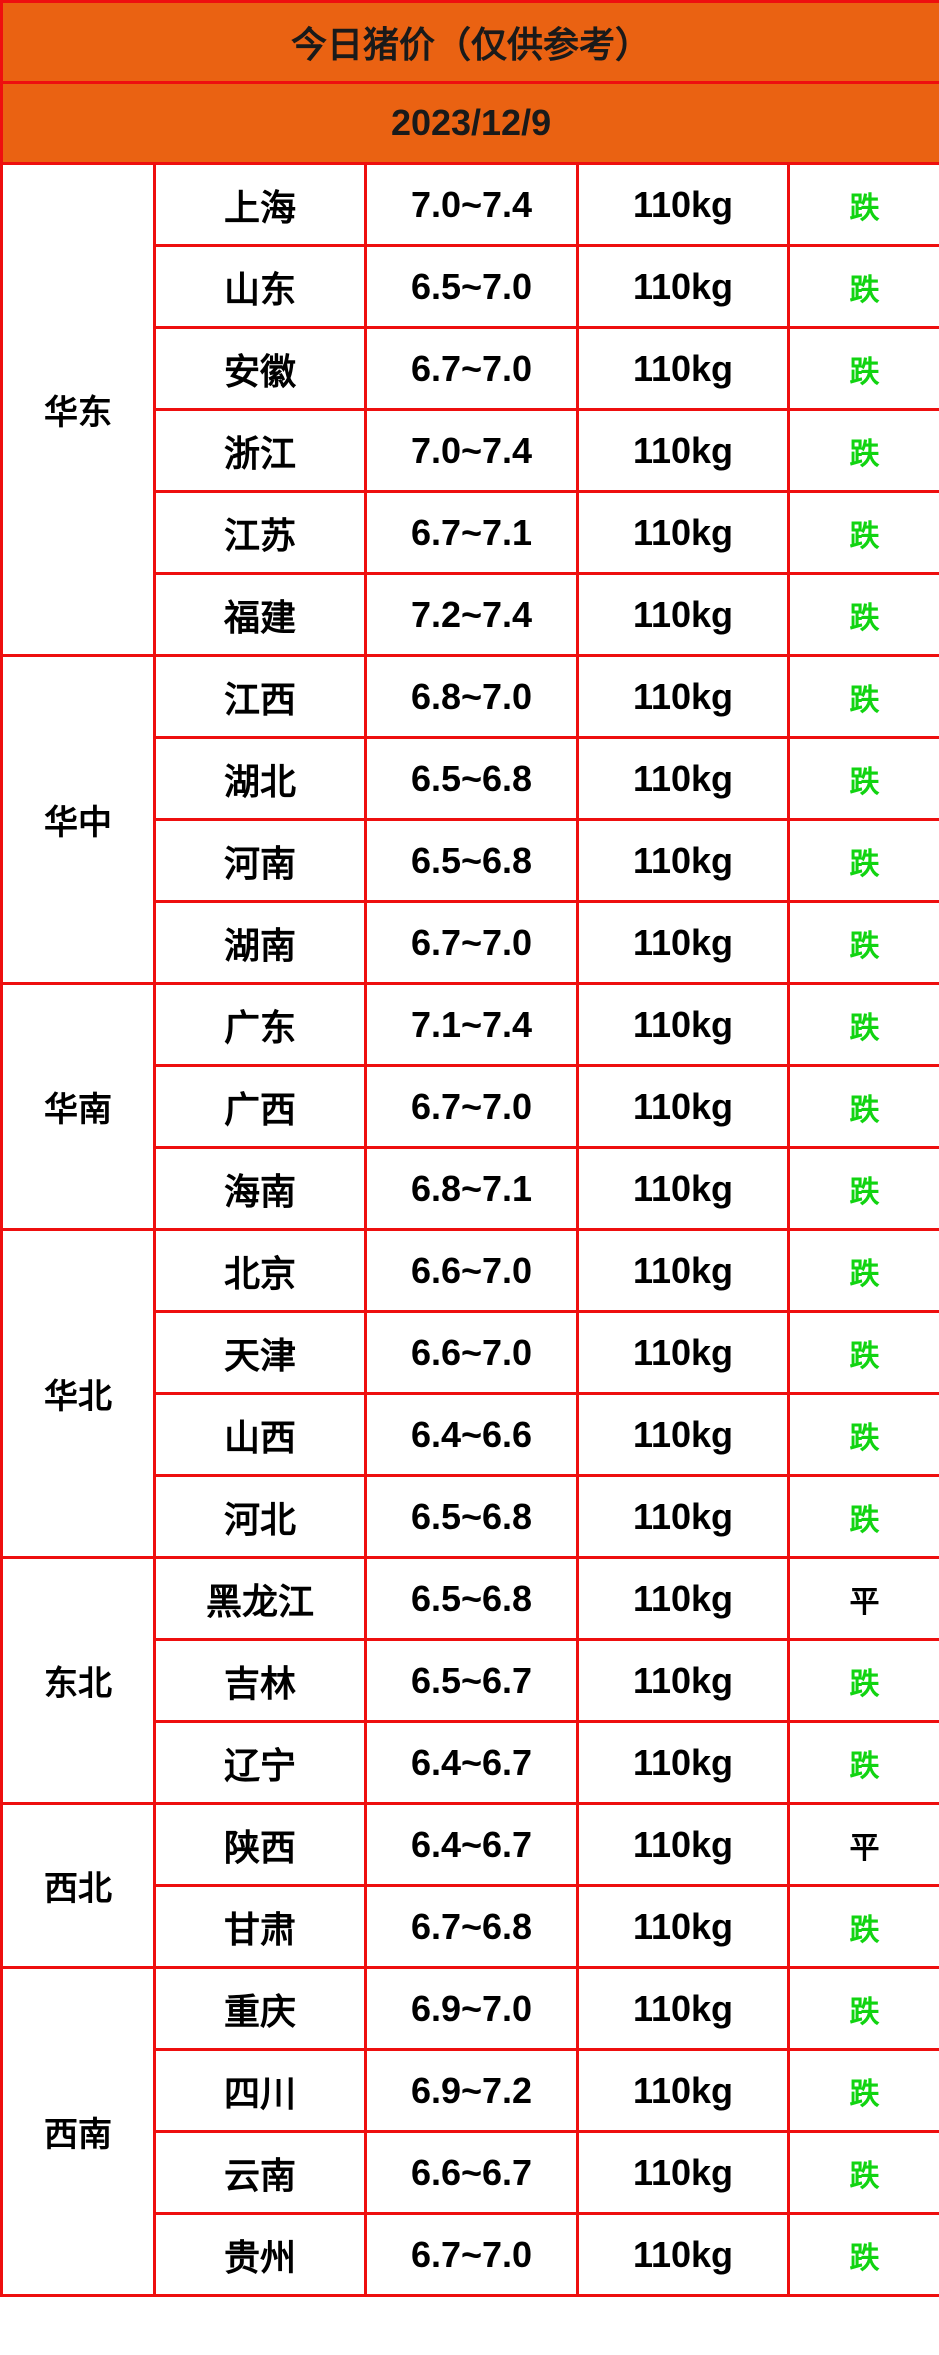 Image resolution: width=939 pixels, height=2355 pixels. I want to click on table-row: 山东 6.5~7.0 110kg 跌, so click(470, 286).